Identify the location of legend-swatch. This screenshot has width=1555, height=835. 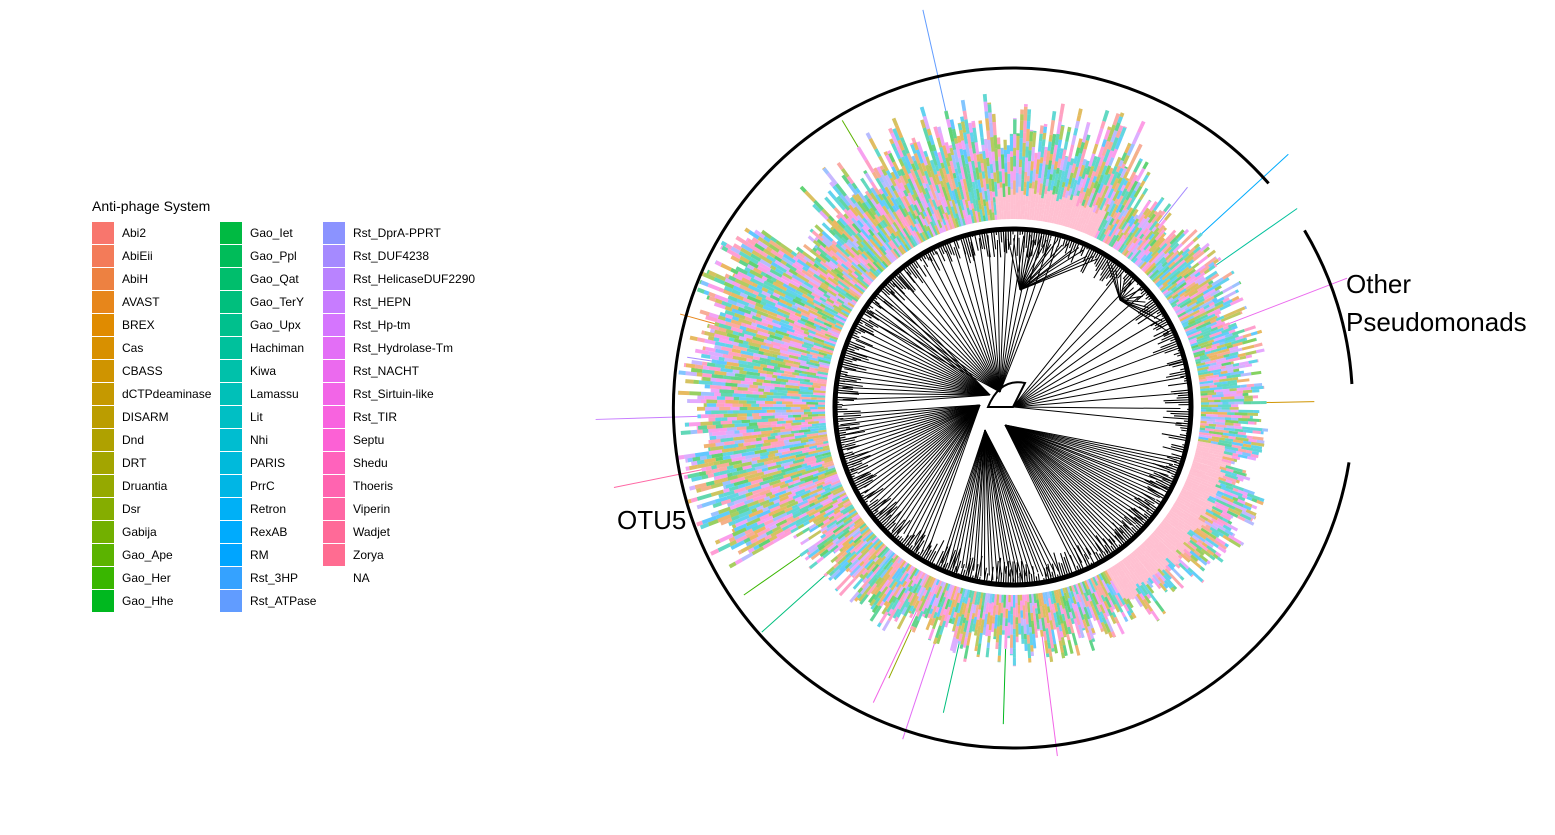
(103, 394).